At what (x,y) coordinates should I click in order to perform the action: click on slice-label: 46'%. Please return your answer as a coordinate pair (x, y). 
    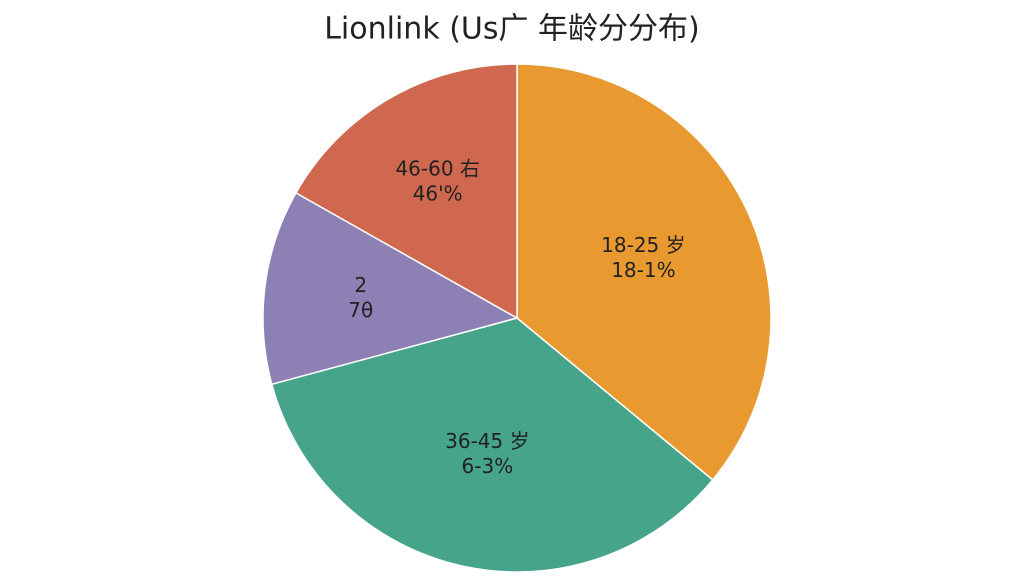
    Looking at the image, I should click on (438, 193).